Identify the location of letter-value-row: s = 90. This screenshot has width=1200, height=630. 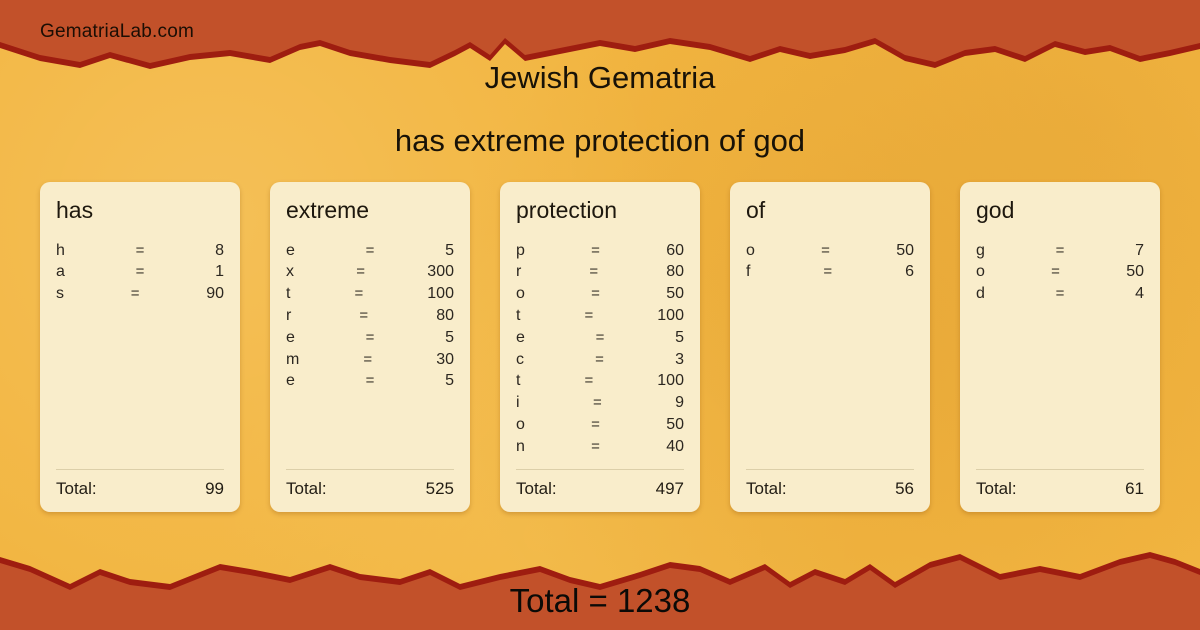
(140, 294).